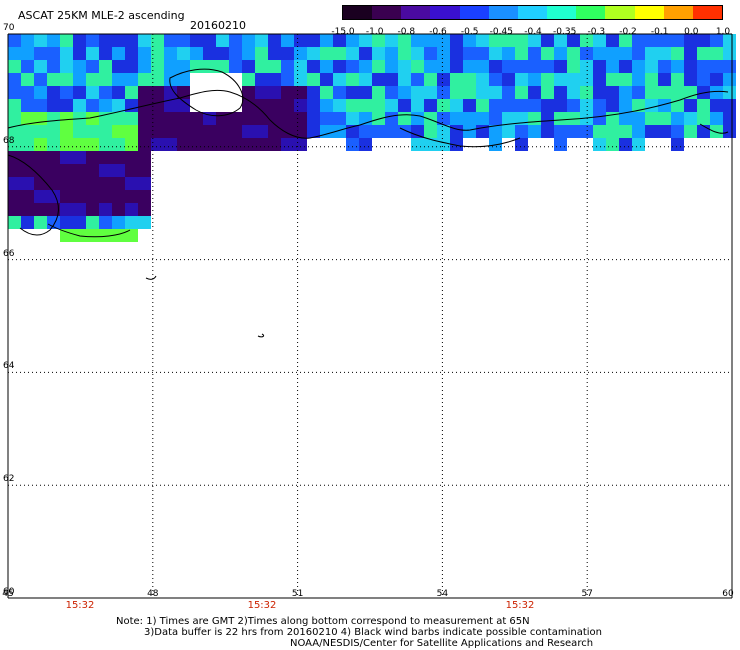  What do you see at coordinates (442, 594) in the screenshot?
I see `longitude-label: 54` at bounding box center [442, 594].